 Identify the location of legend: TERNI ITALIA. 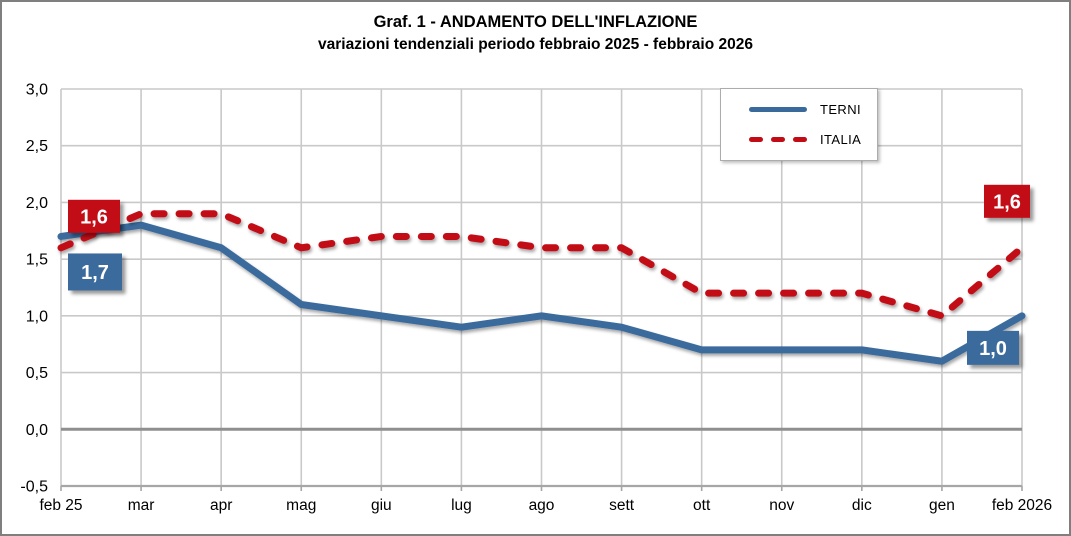
(799, 124).